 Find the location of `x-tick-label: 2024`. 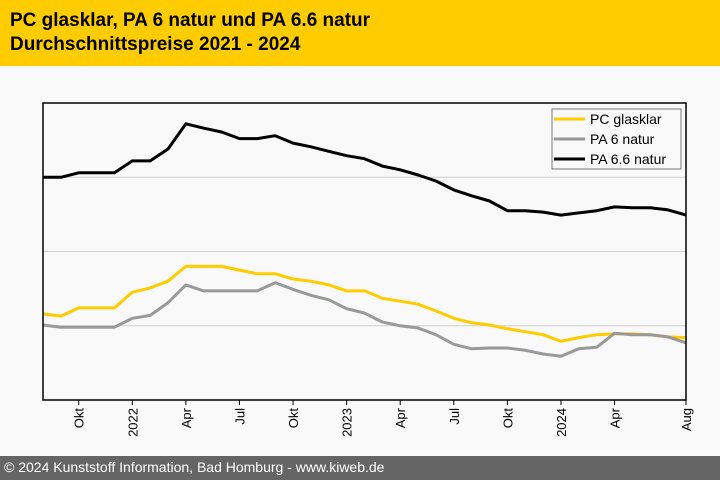

x-tick-label: 2024 is located at coordinates (561, 422).